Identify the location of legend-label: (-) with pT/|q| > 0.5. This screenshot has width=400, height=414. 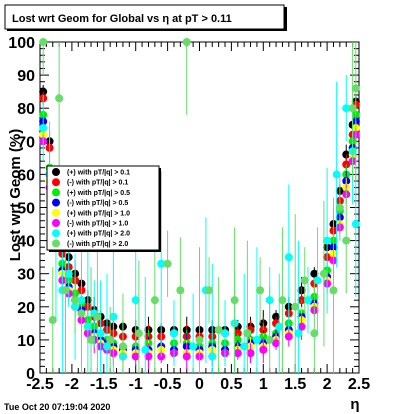
(97, 203).